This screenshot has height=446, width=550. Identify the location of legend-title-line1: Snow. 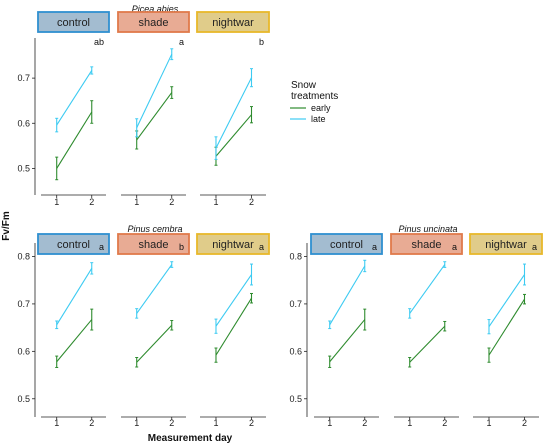
(304, 85).